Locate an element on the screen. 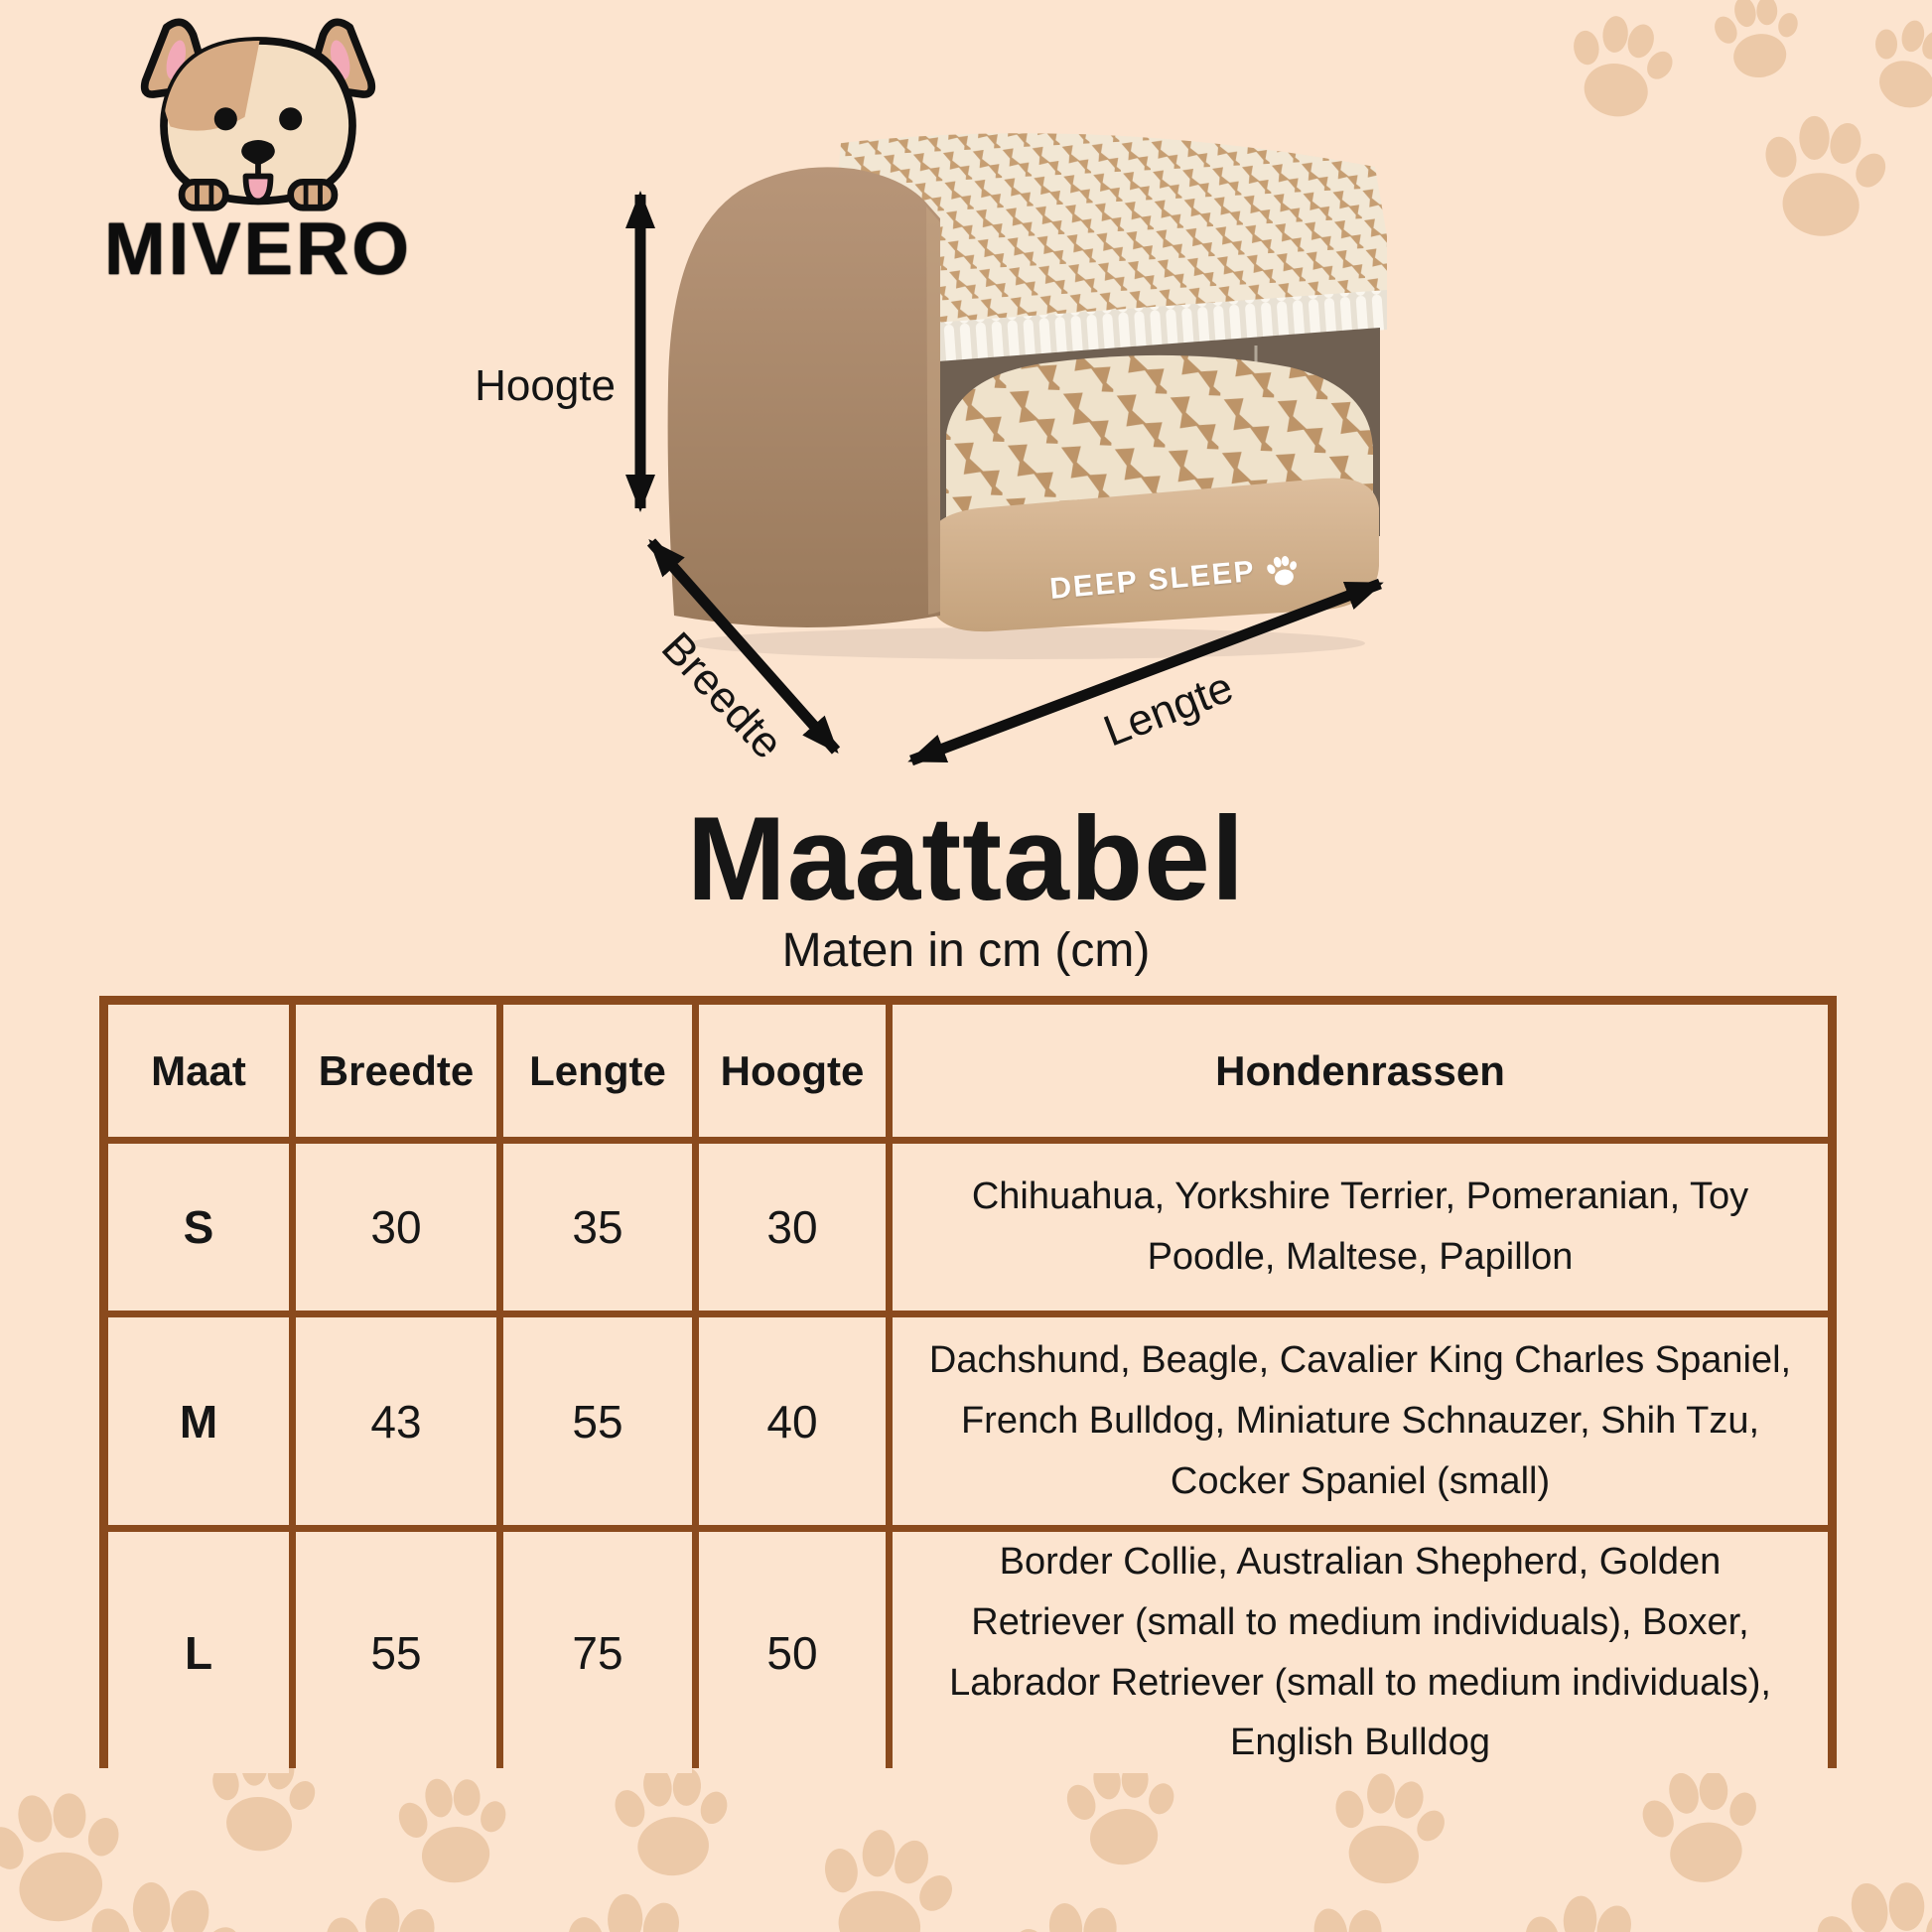 Image resolution: width=1932 pixels, height=1932 pixels. length-dimension-label: Lengte is located at coordinates (1168, 710).